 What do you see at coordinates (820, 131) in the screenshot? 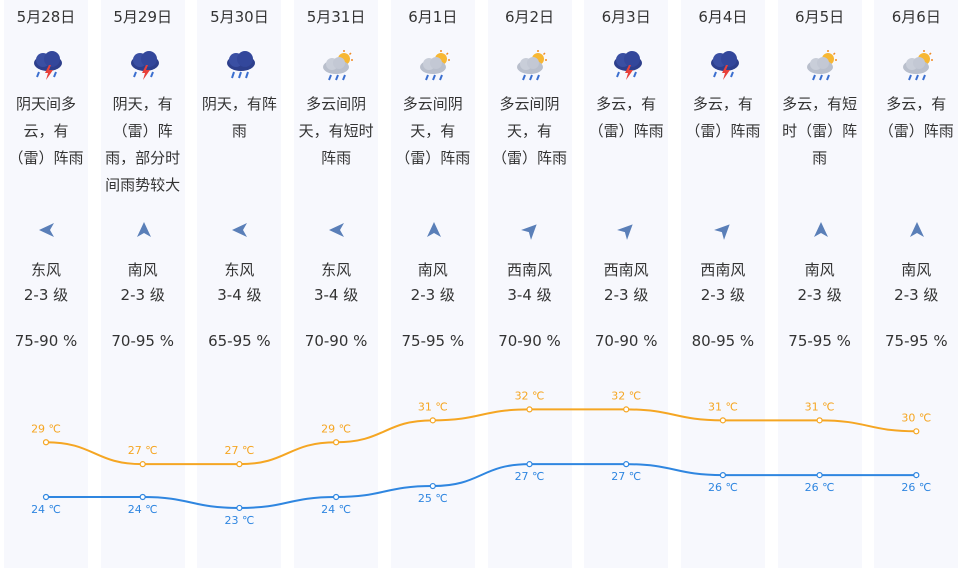
I see `weather-description: 多云，有短时（雷）阵雨` at bounding box center [820, 131].